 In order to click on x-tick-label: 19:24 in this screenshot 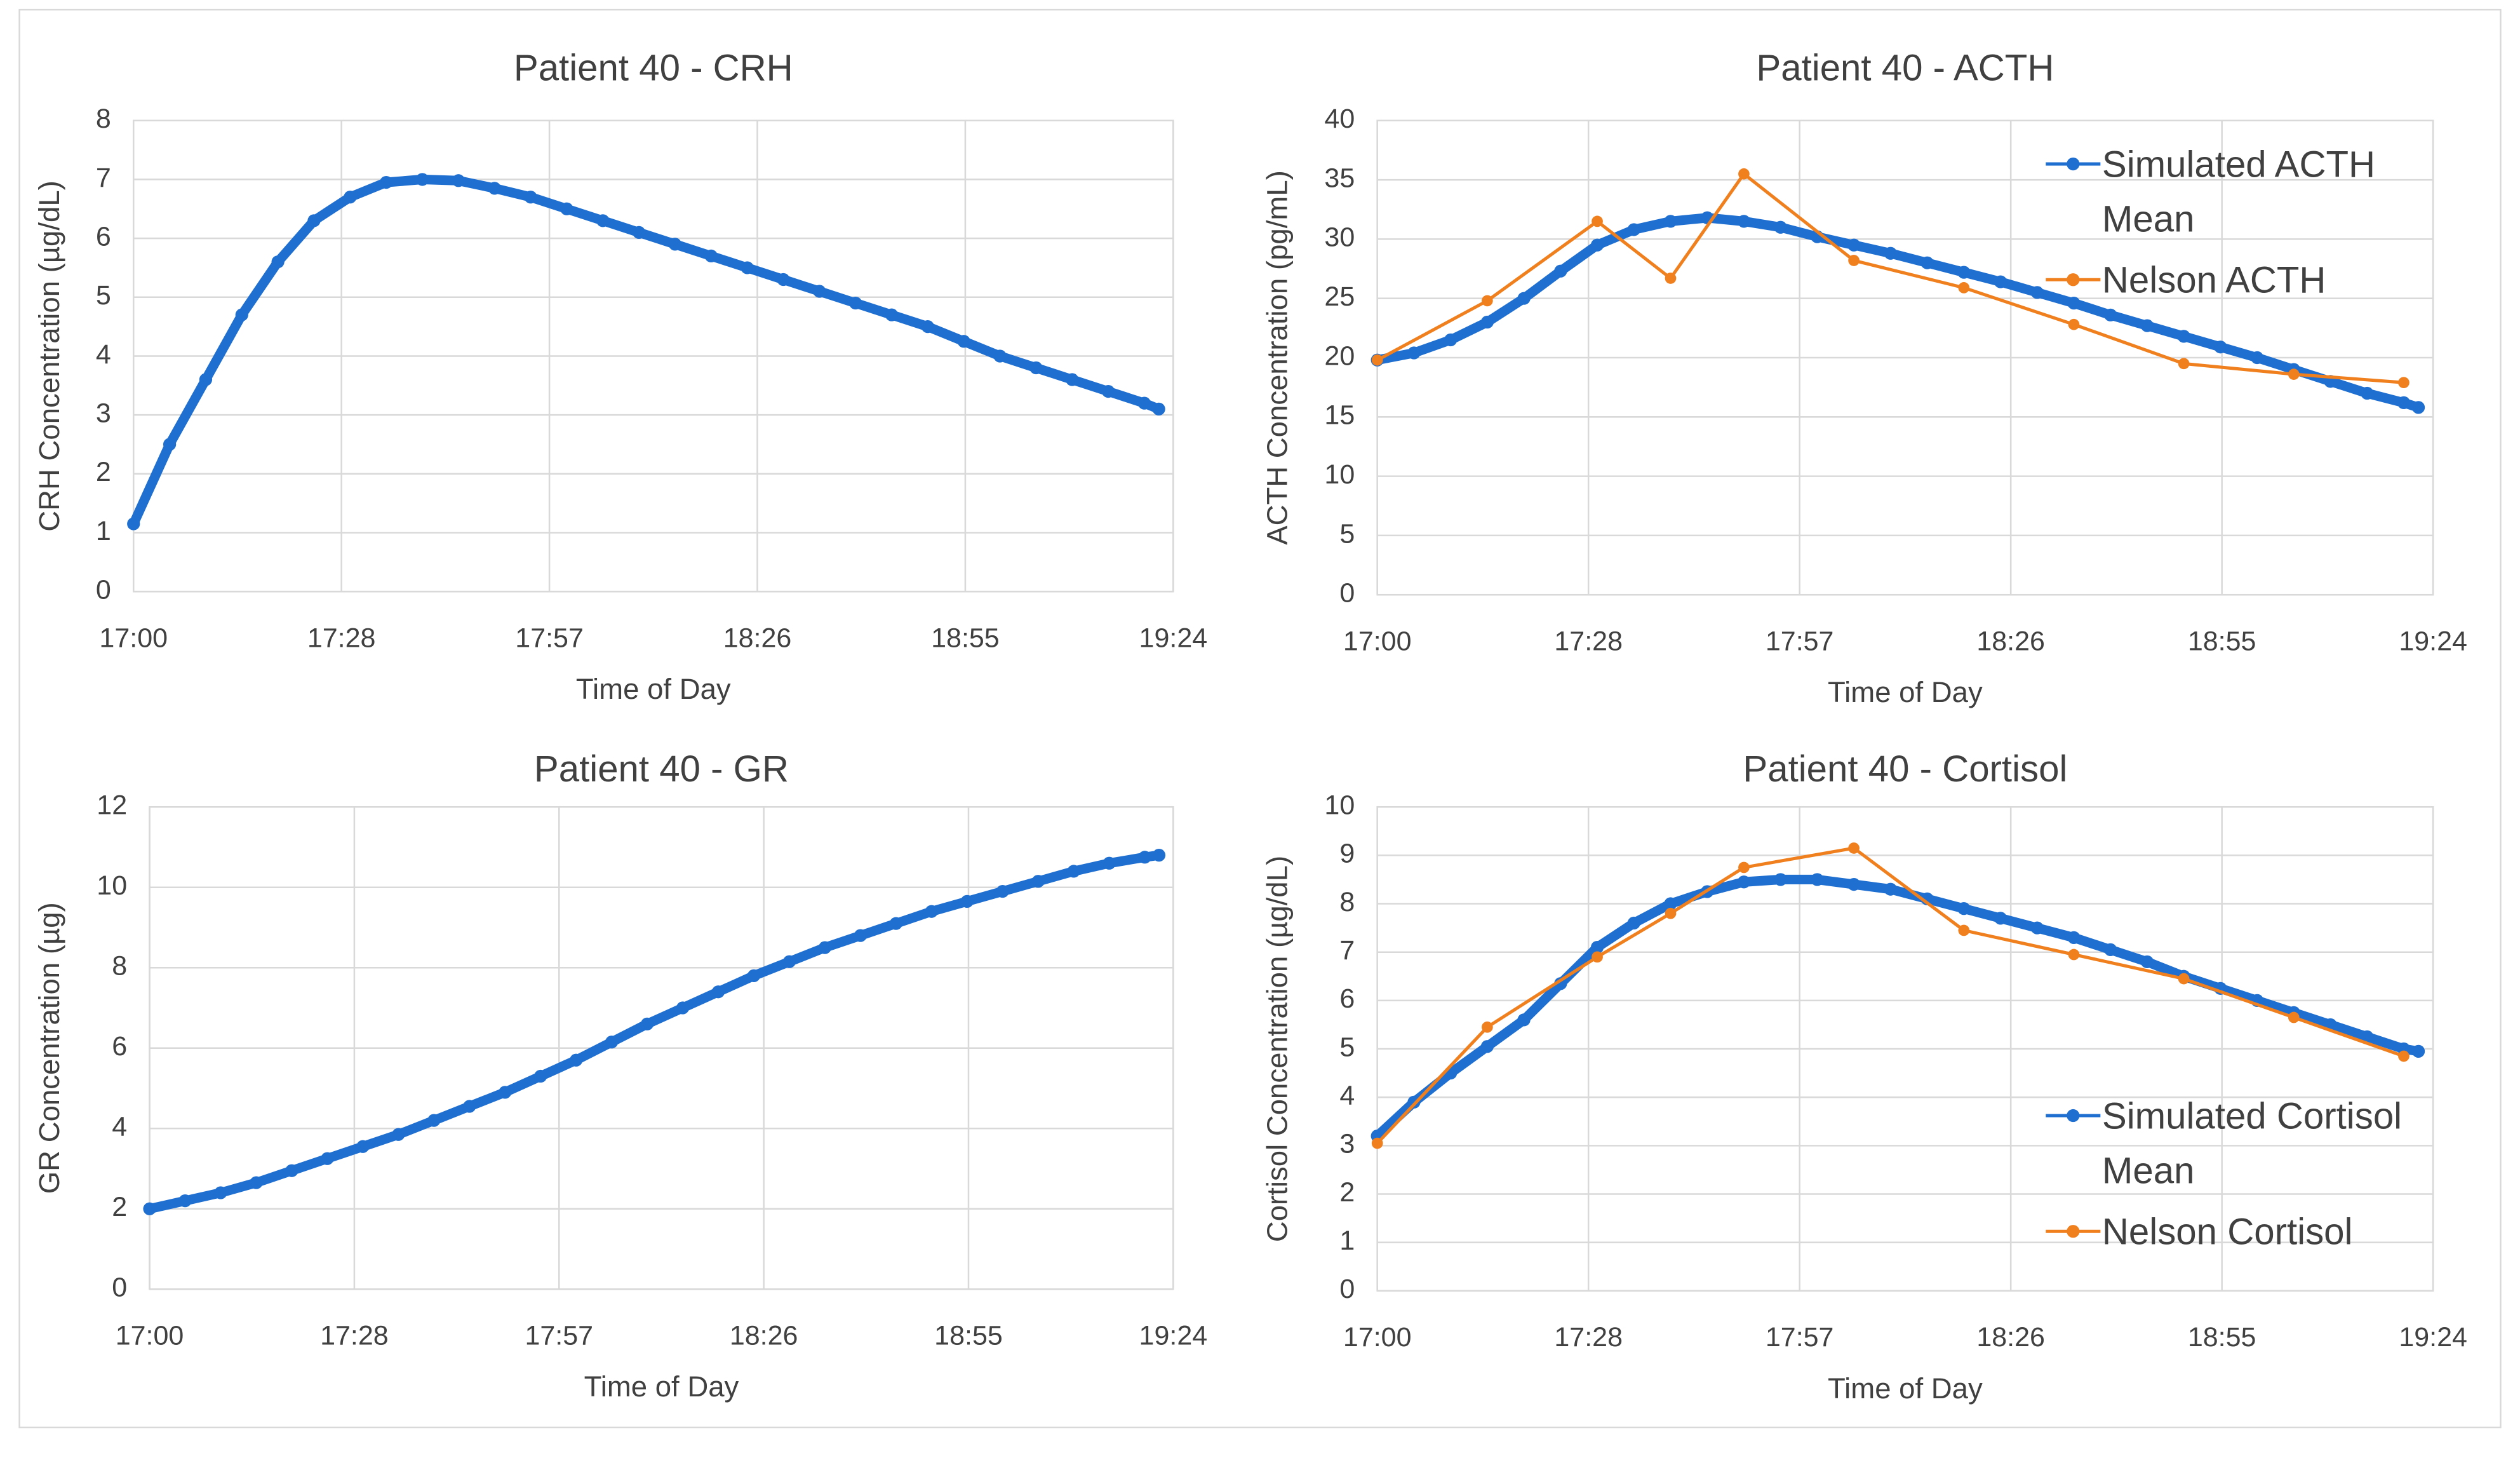, I will do `click(2433, 1337)`.